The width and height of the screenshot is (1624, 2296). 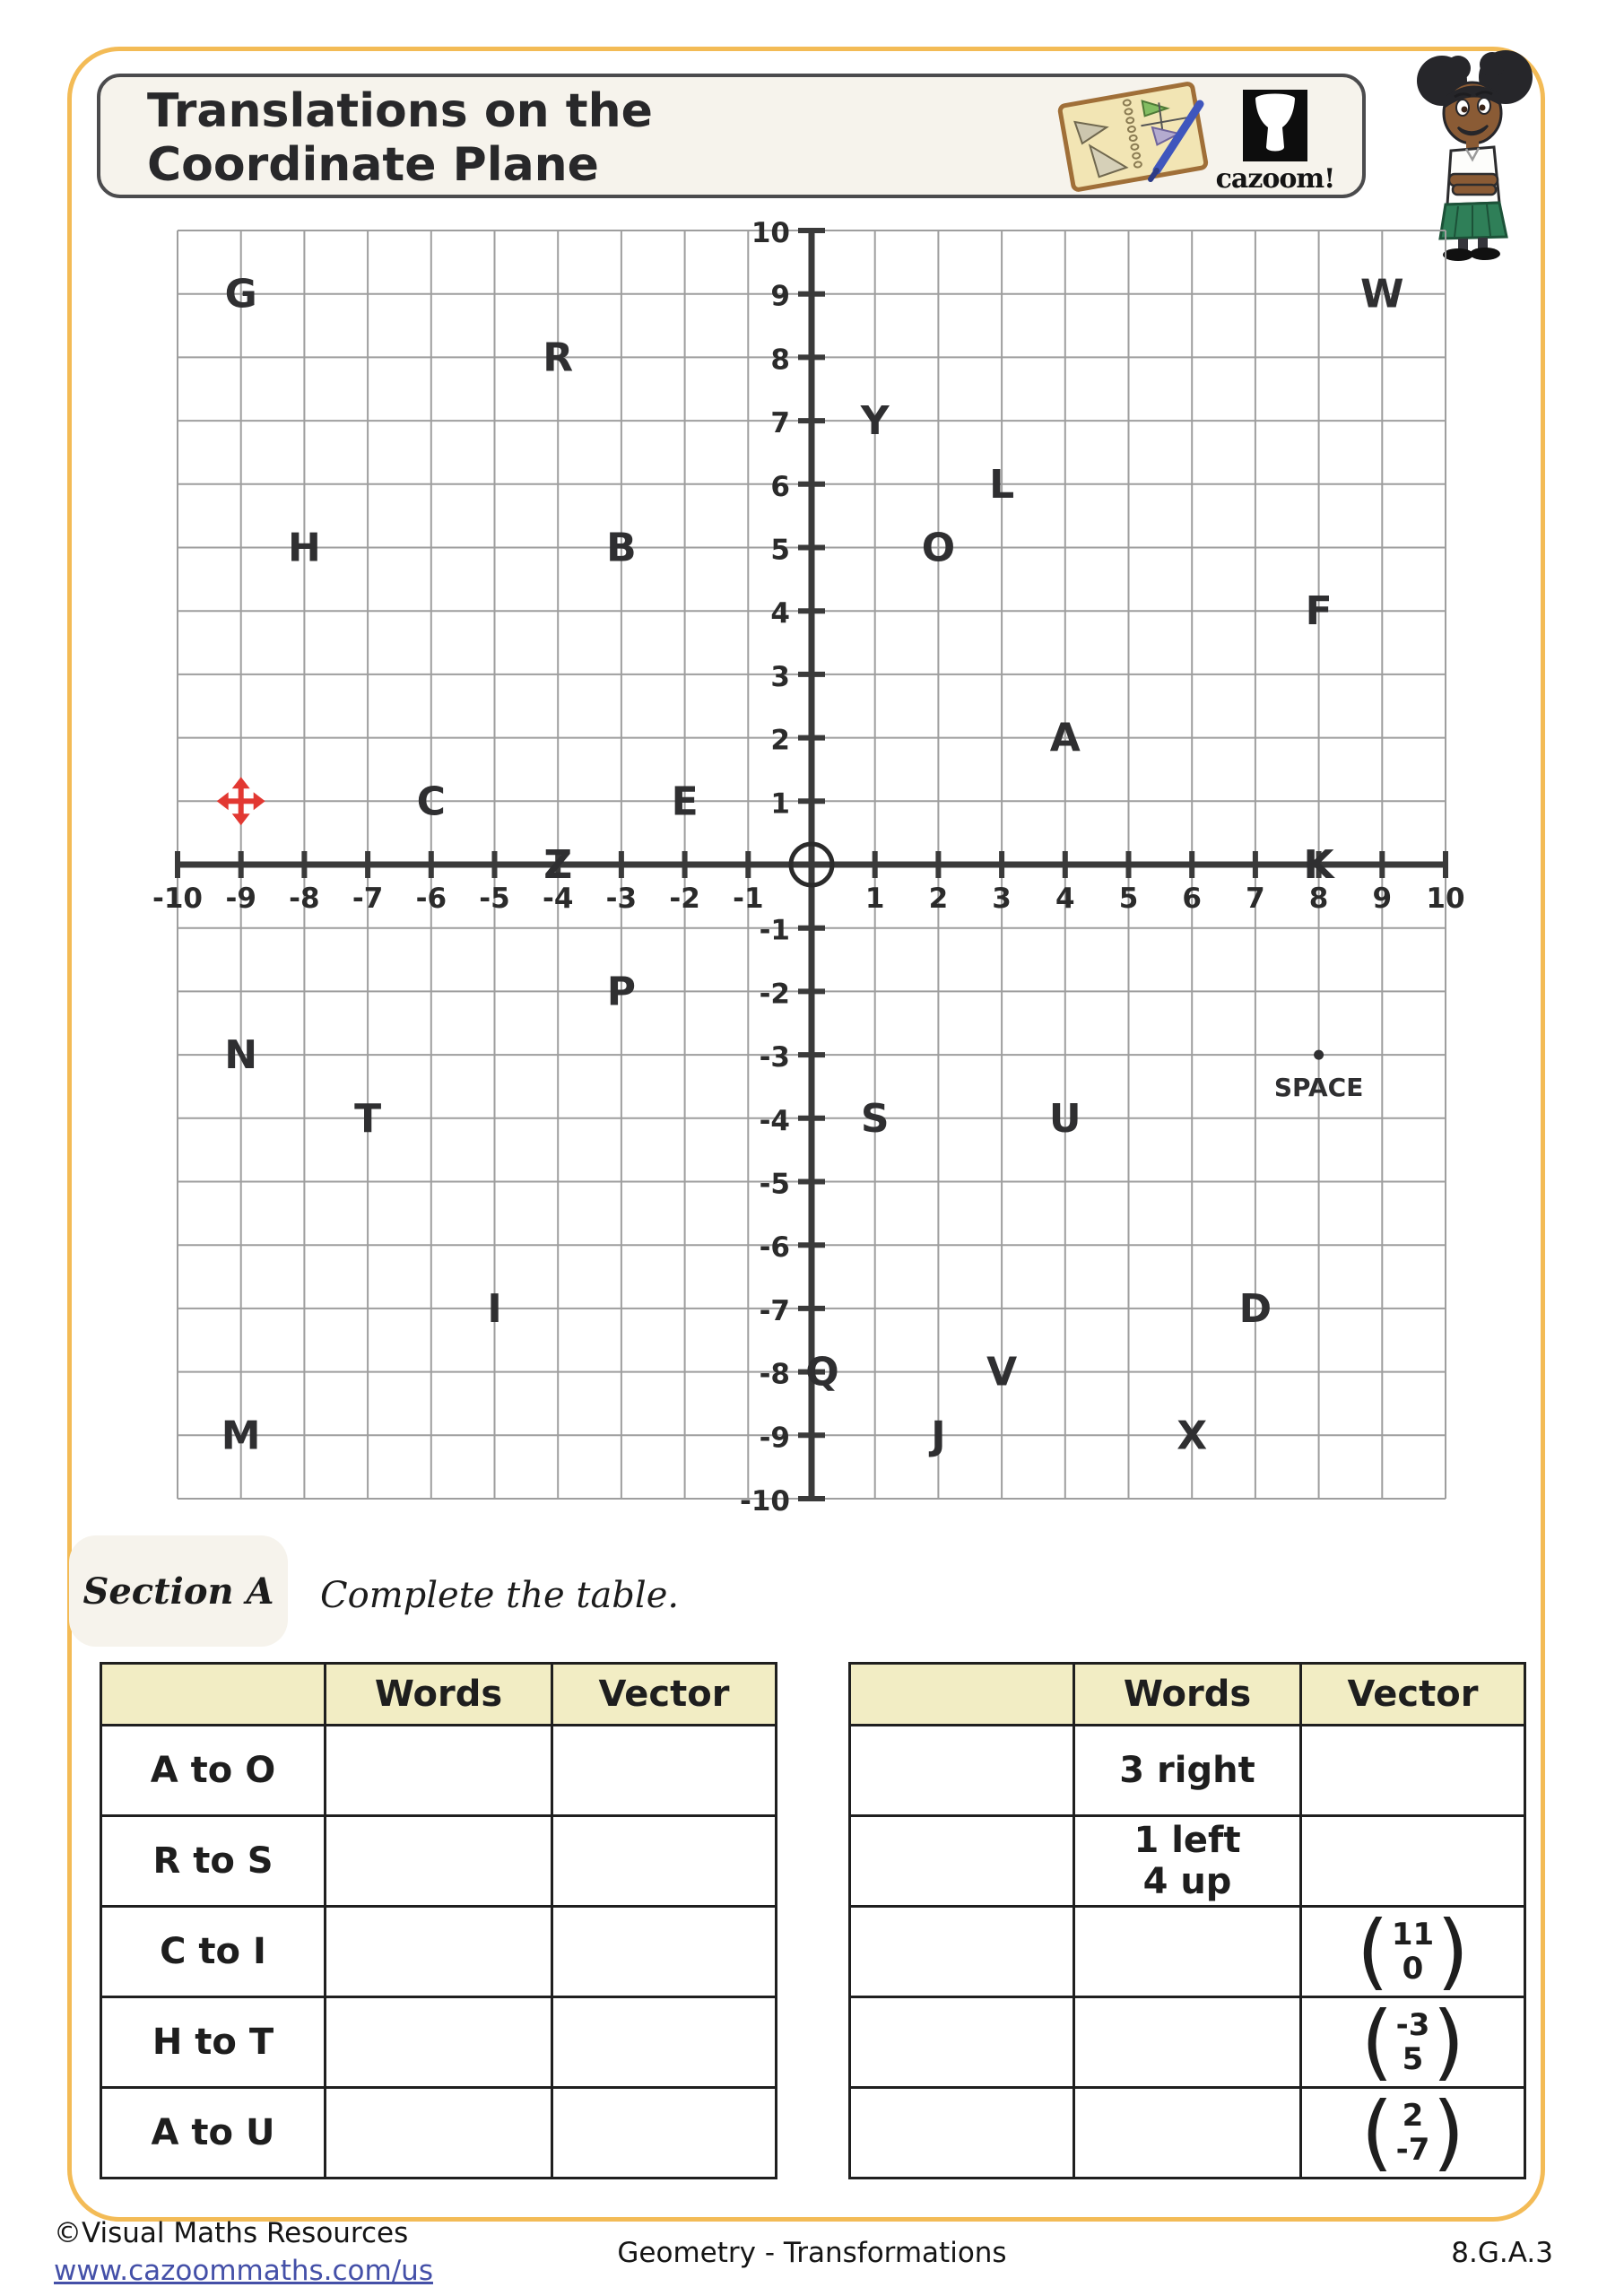 What do you see at coordinates (875, 899) in the screenshot?
I see `x-tick-label: 1` at bounding box center [875, 899].